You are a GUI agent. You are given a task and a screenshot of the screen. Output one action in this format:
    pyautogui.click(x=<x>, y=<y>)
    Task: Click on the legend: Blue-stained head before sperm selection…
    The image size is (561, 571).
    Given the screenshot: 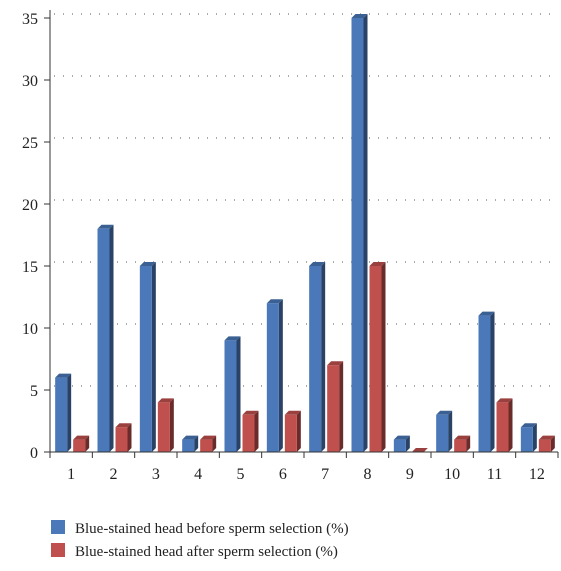 What is the action you would take?
    pyautogui.click(x=200, y=540)
    